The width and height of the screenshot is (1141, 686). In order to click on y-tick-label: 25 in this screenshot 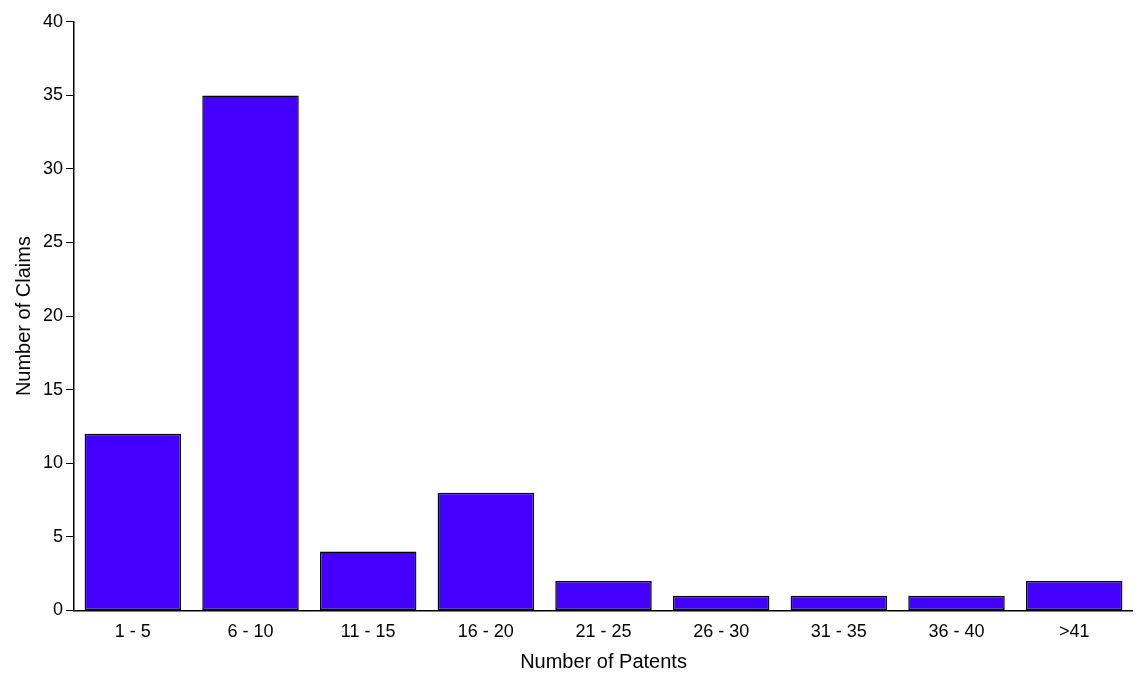, I will do `click(53, 241)`.